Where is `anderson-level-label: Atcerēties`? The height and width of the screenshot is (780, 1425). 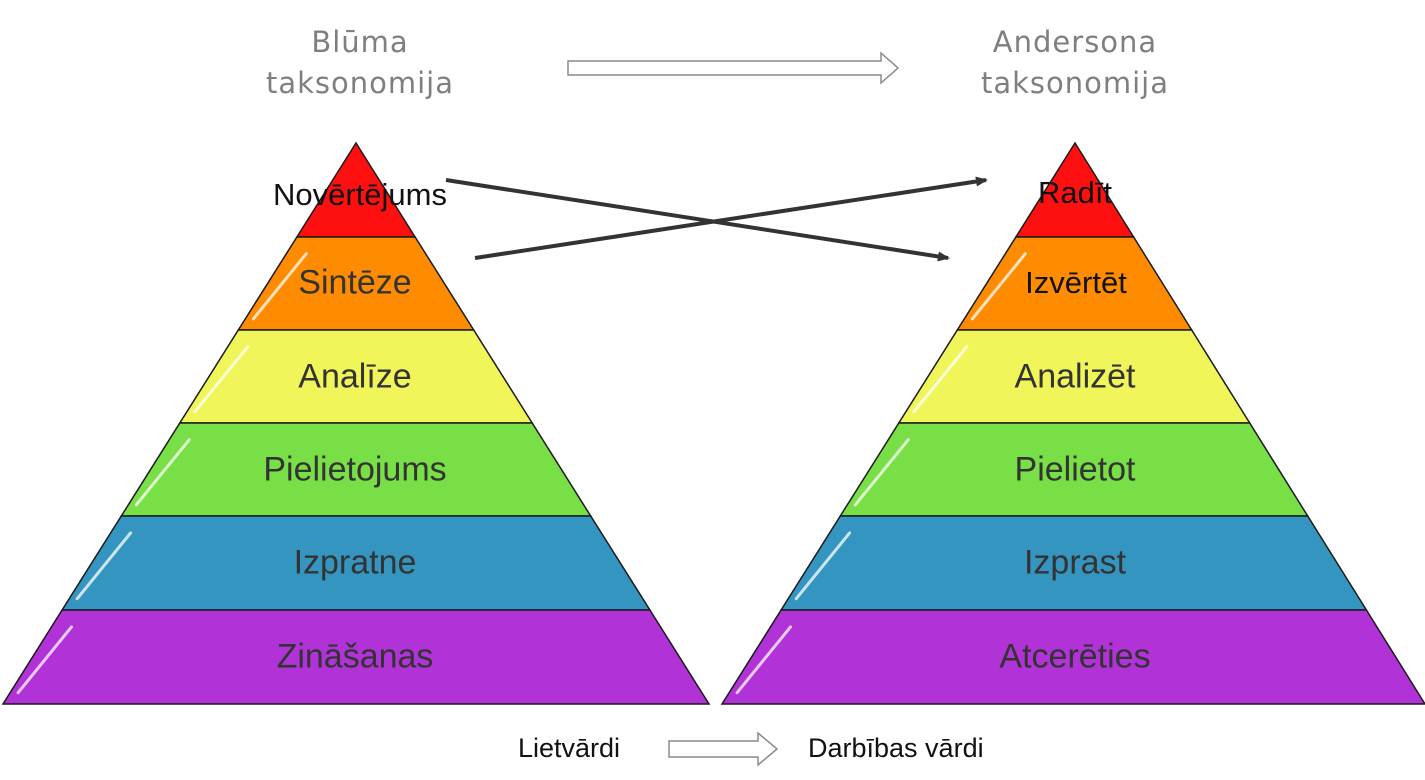
anderson-level-label: Atcerēties is located at coordinates (1075, 656).